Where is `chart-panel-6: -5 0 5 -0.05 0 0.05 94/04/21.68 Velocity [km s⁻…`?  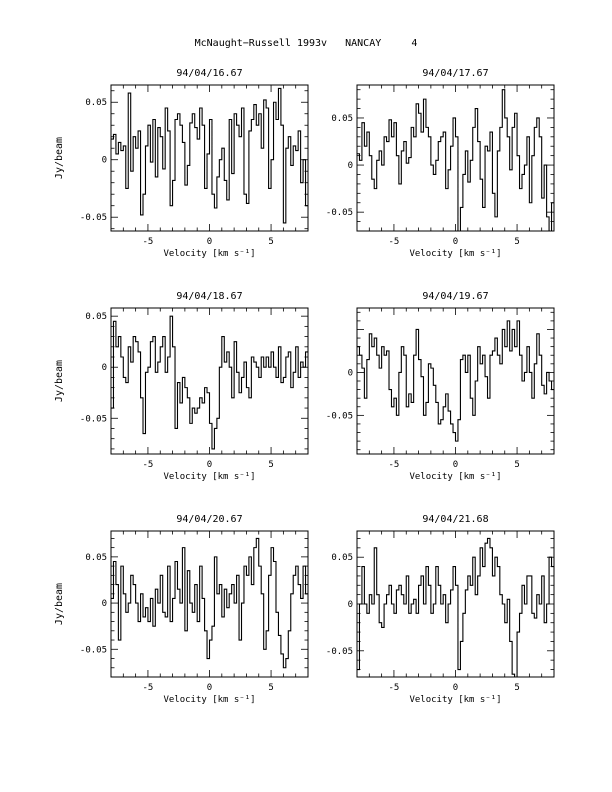 chart-panel-6: -5 0 5 -0.05 0 0.05 94/04/21.68 Velocity [km s⁻… is located at coordinates (440, 609).